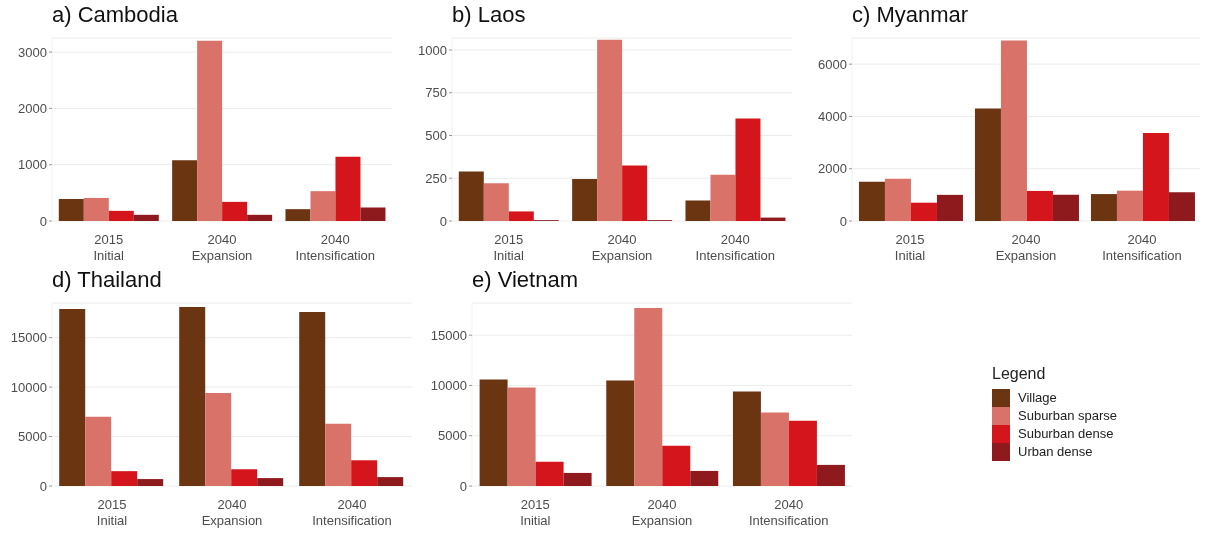  Describe the element at coordinates (910, 15) in the screenshot. I see `chart-title: c) Myanmar` at that location.